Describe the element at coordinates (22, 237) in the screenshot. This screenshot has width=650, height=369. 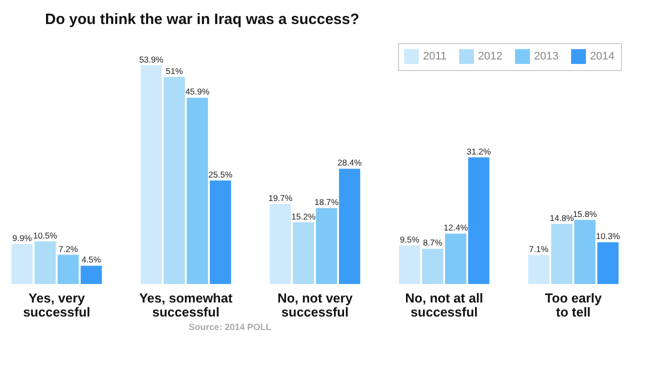
I see `data-label: 9.9%` at that location.